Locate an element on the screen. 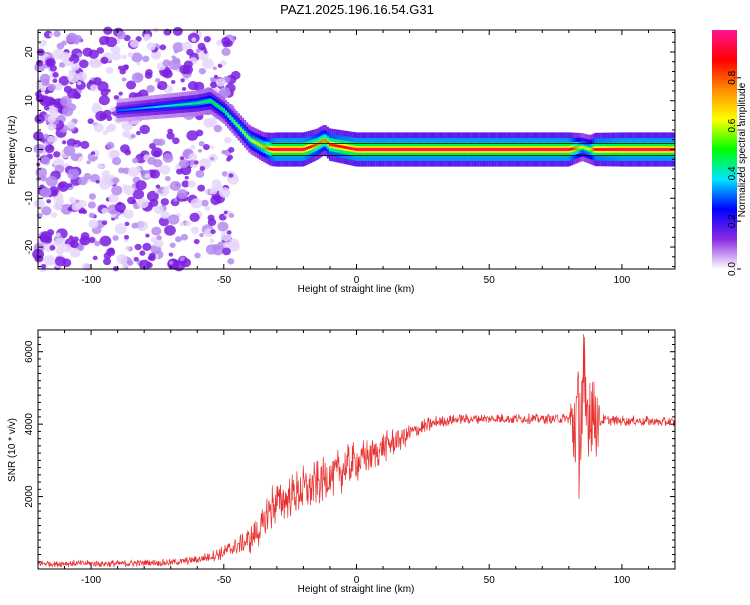 This screenshot has width=750, height=605. colorbar-tick-label: 0.2 is located at coordinates (732, 221).